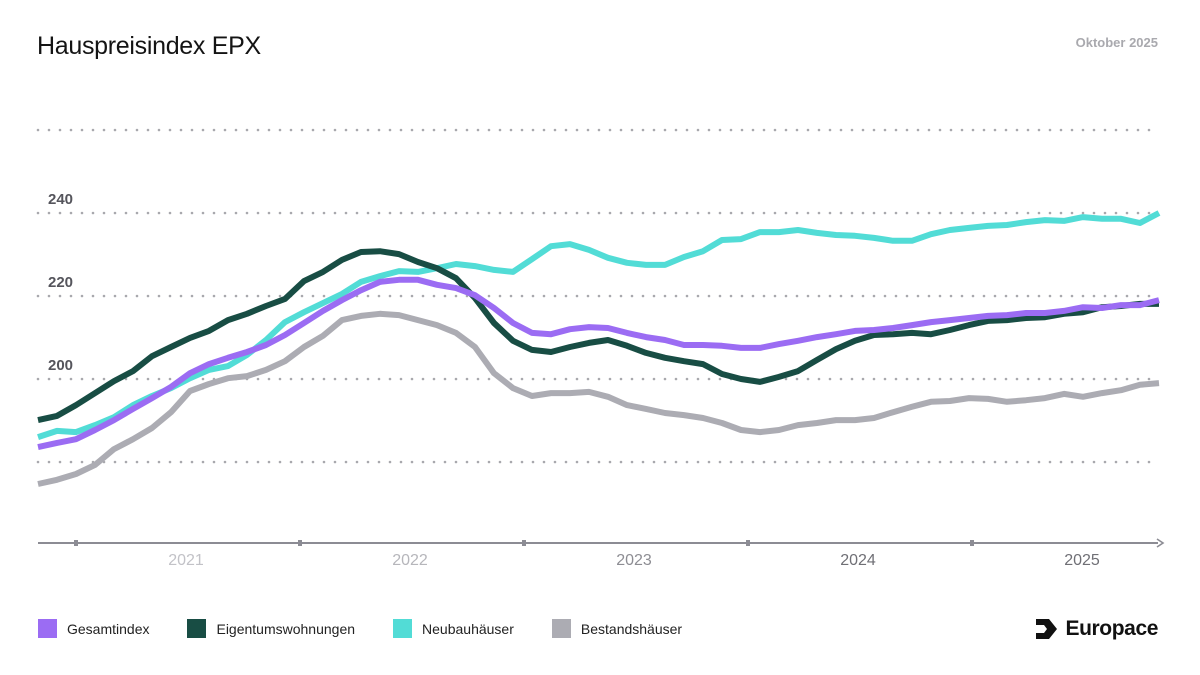 This screenshot has height=675, width=1200. I want to click on legend-item: Neubauhäuser, so click(453, 628).